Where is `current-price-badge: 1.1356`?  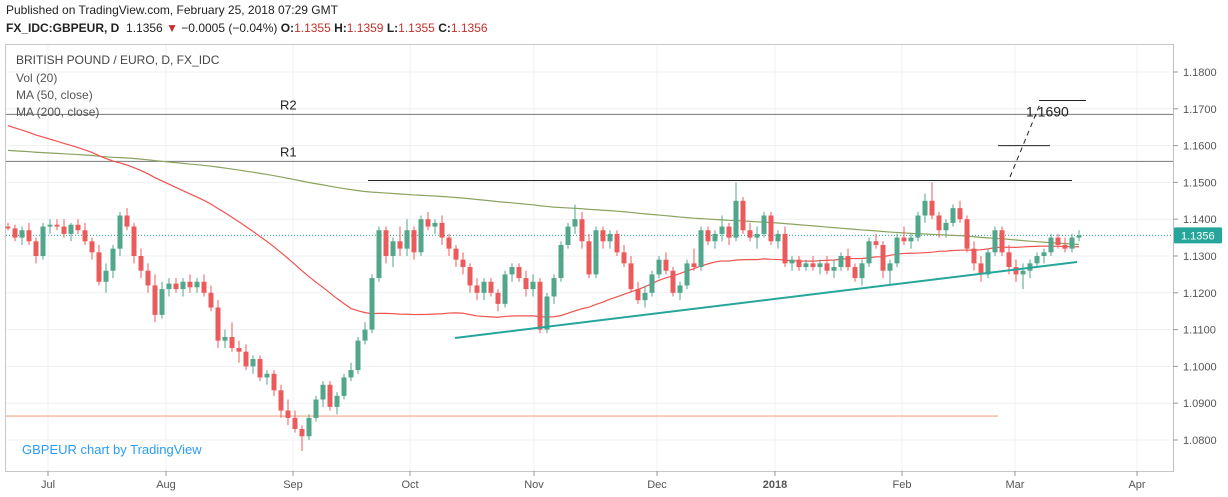 current-price-badge: 1.1356 is located at coordinates (1198, 235).